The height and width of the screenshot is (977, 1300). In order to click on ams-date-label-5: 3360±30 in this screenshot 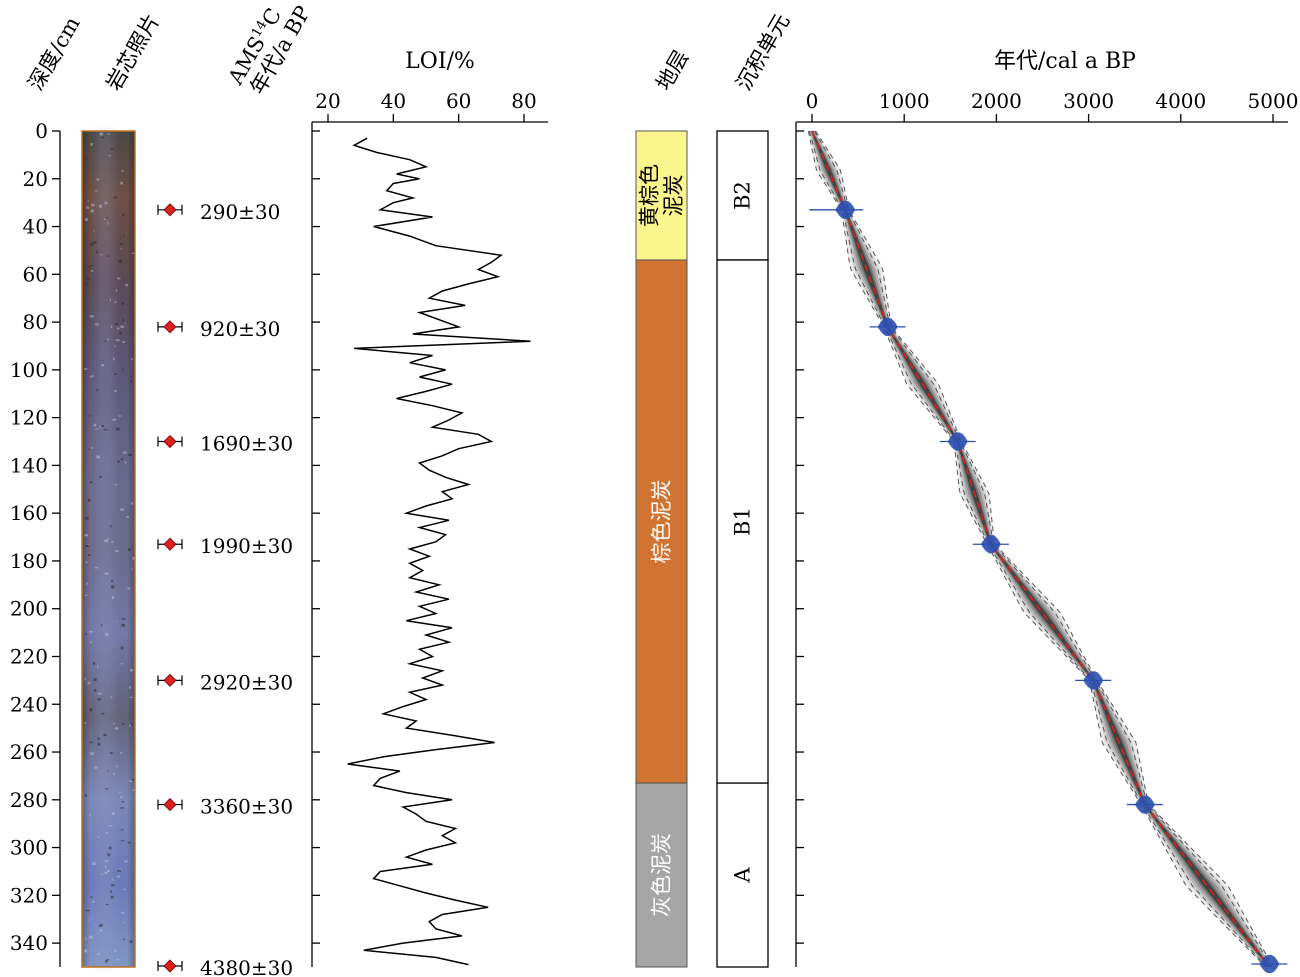, I will do `click(246, 807)`.